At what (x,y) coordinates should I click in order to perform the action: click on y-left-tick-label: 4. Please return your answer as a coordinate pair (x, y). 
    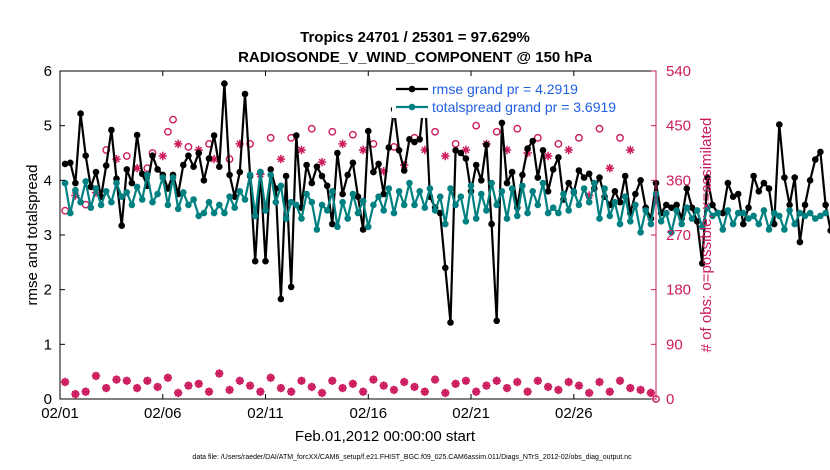
    Looking at the image, I should click on (48, 180).